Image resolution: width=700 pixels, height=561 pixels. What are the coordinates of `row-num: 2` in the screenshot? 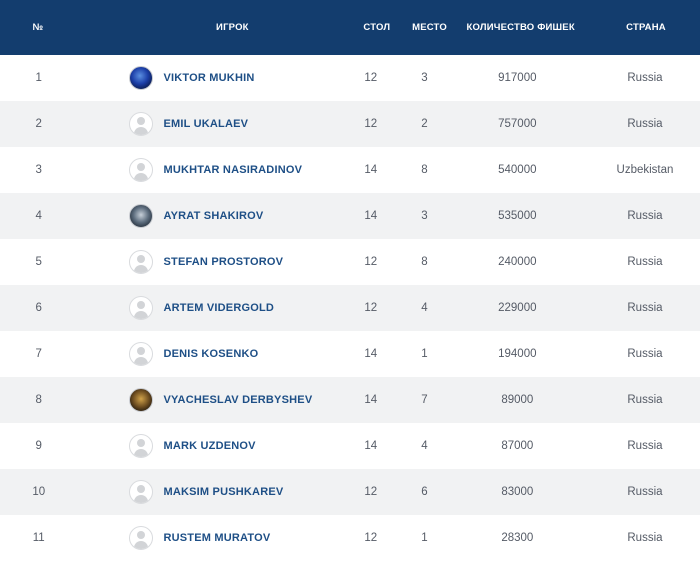 It's located at (38, 124).